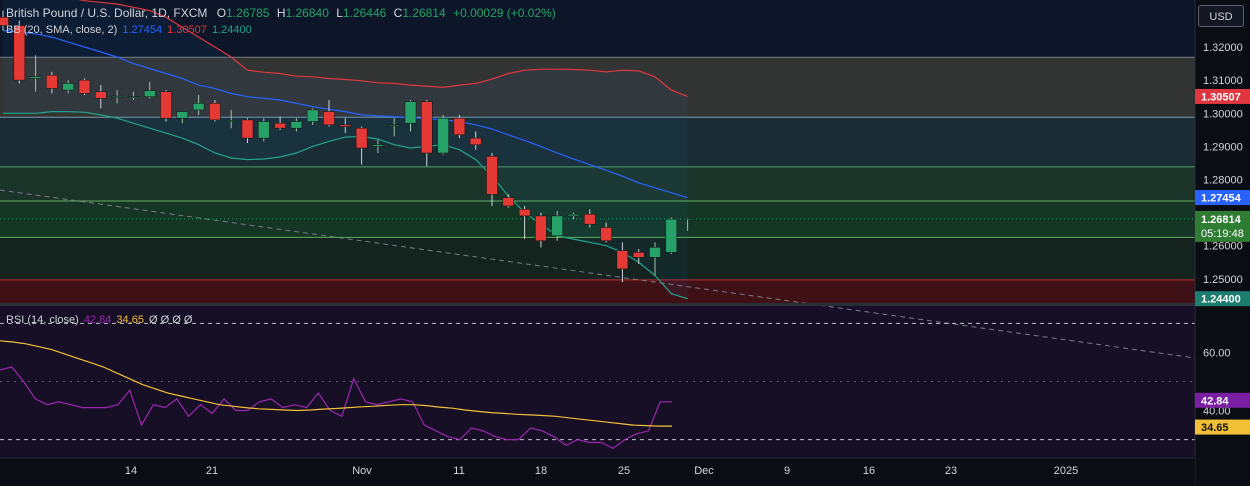 This screenshot has height=486, width=1250. I want to click on low-label: L, so click(339, 13).